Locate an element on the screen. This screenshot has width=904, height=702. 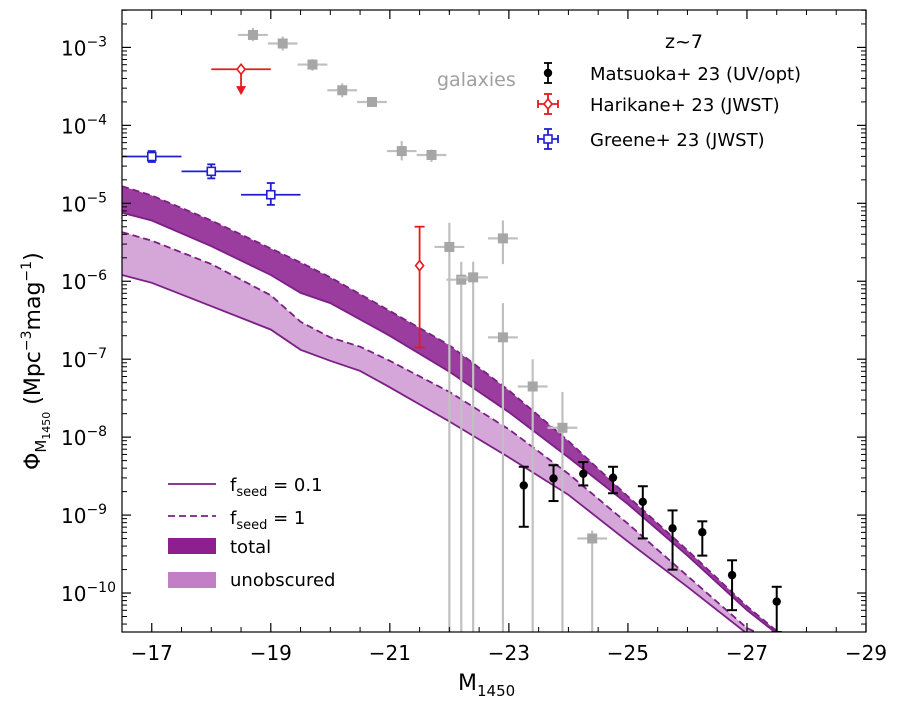
x-tick-label: −21 is located at coordinates (390, 653).